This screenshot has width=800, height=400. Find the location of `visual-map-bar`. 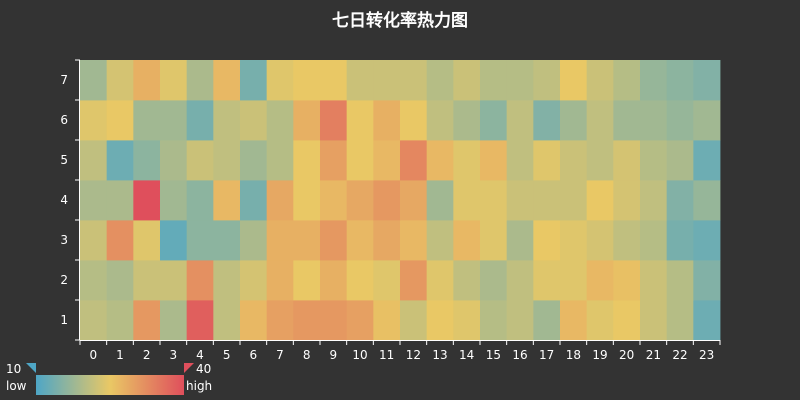

visual-map-bar is located at coordinates (110, 385).